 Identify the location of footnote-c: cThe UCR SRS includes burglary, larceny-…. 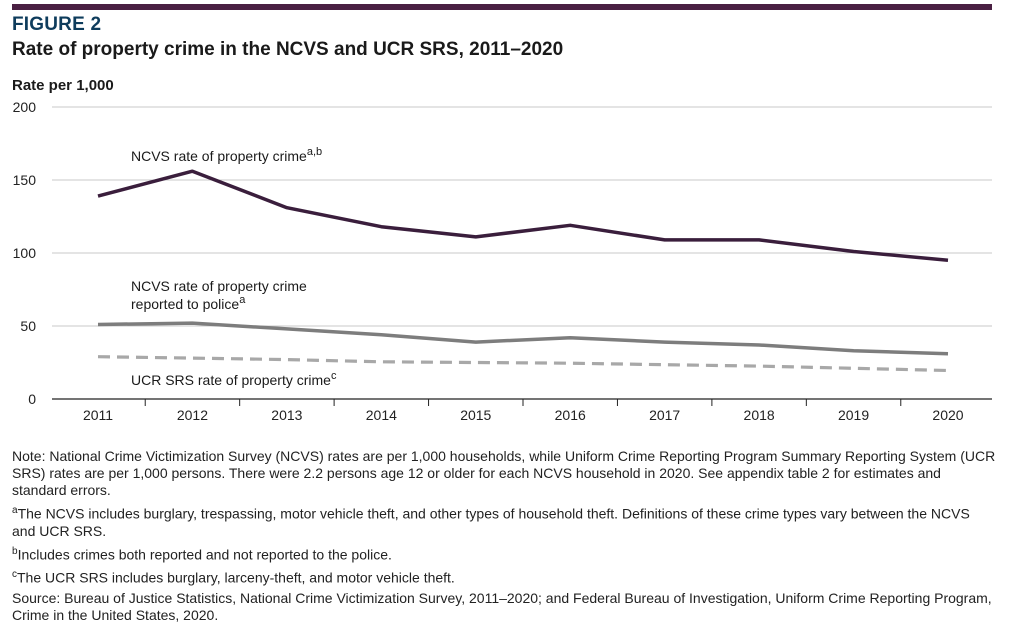
(504, 576).